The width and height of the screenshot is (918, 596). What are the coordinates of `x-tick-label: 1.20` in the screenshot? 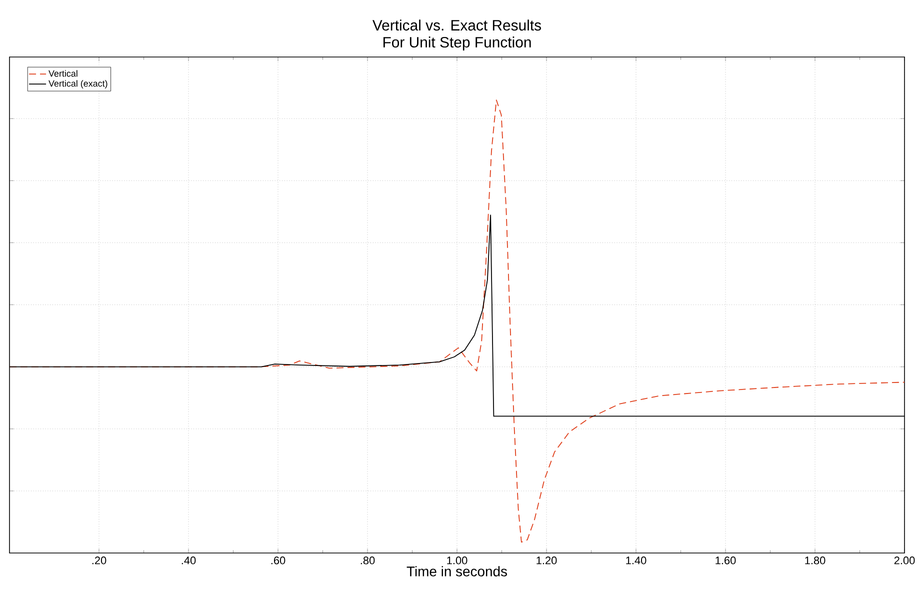 It's located at (546, 560).